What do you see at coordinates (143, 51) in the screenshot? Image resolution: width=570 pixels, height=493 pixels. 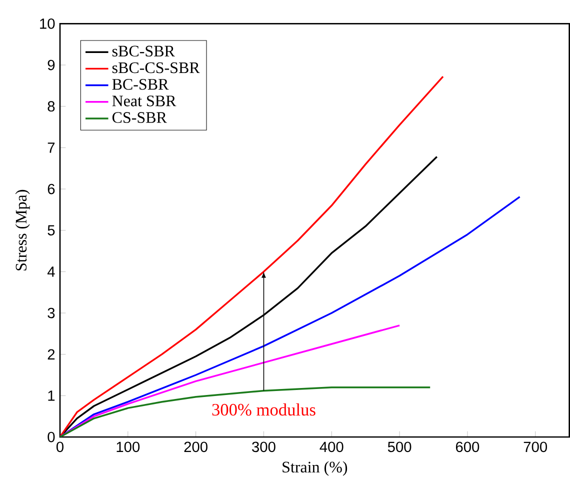 I see `legend-label: sBC-SBR` at bounding box center [143, 51].